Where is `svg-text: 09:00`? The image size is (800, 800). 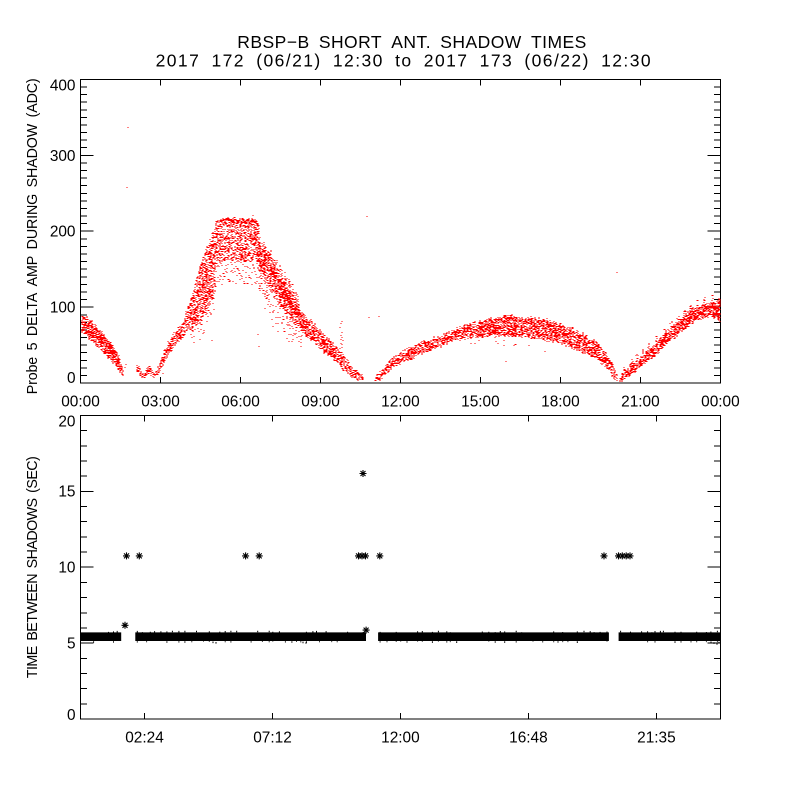
svg-text: 09:00 is located at coordinates (320, 402).